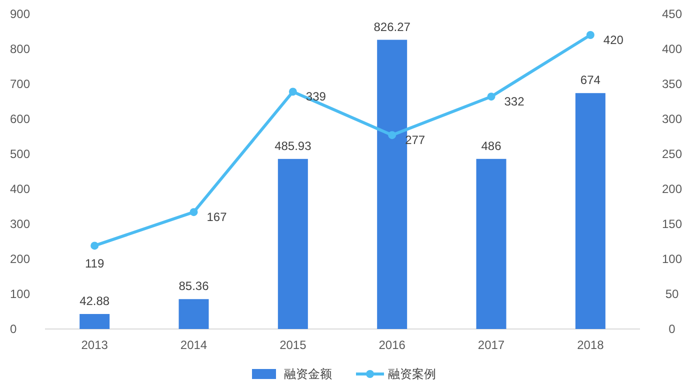 This screenshot has height=391, width=699. I want to click on y-tick-label: 300, so click(20, 224).